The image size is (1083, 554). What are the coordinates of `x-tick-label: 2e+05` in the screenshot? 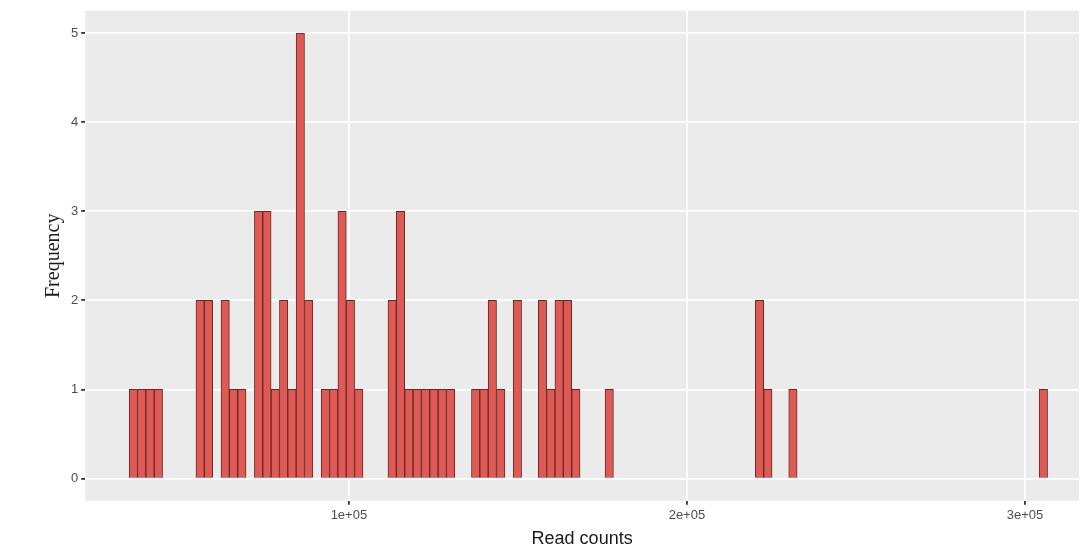 It's located at (687, 515).